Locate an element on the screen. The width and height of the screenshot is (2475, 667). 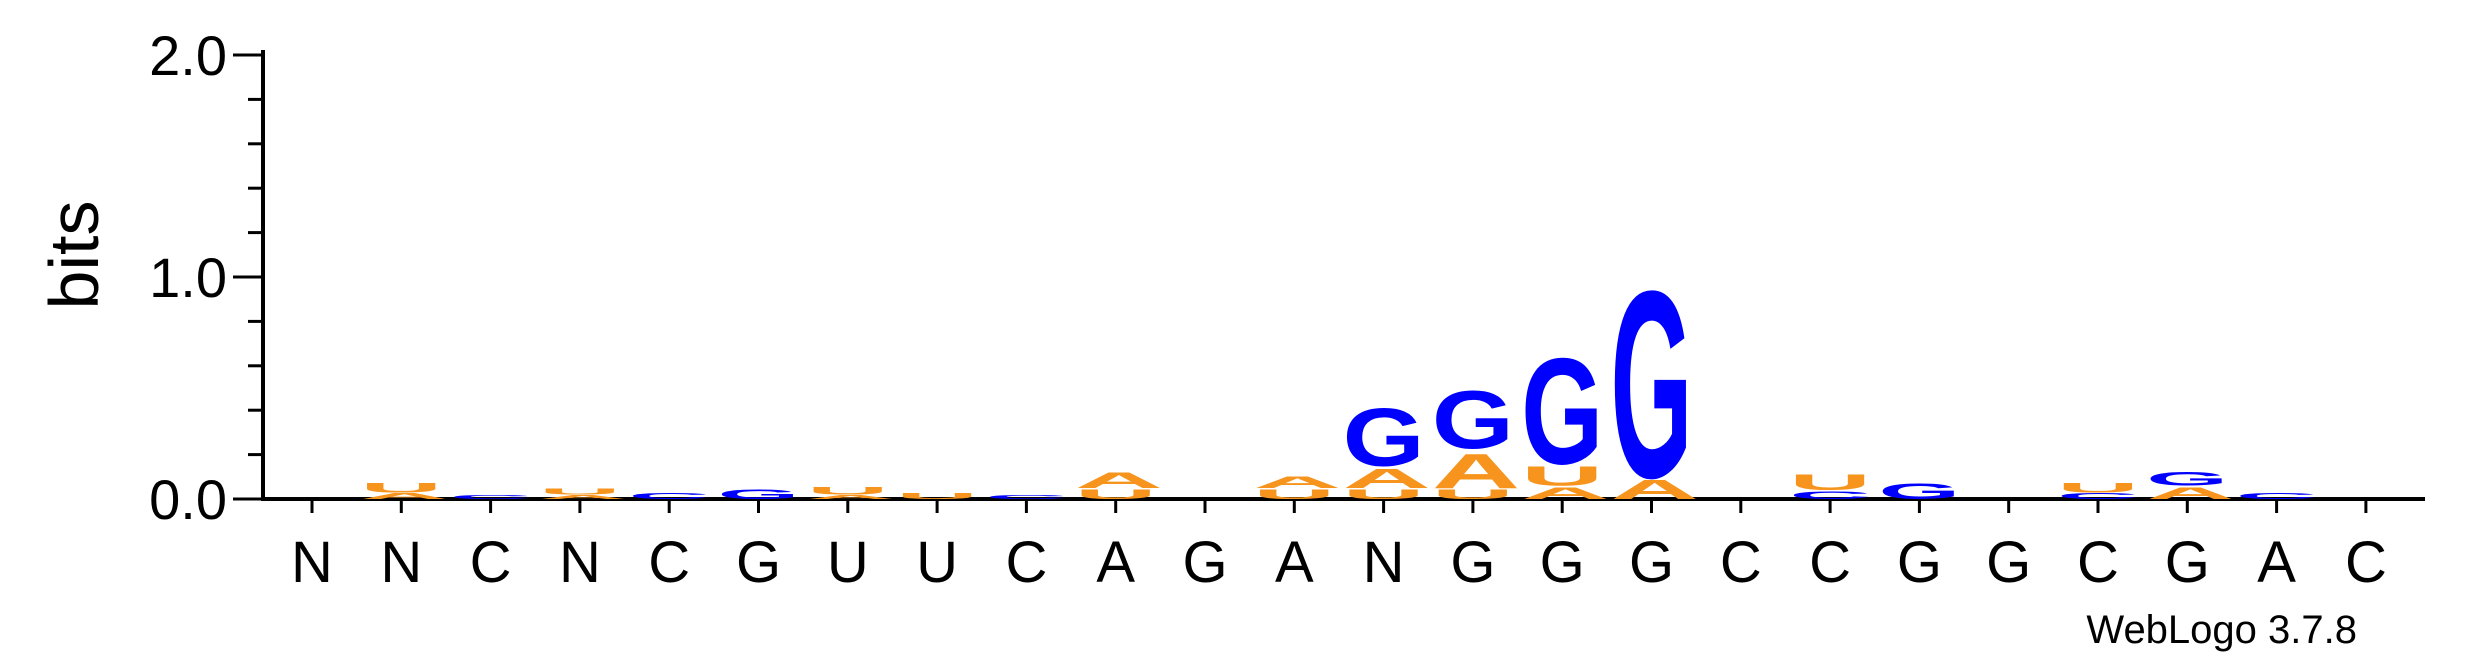
y-tick-label: 1.0 is located at coordinates (188, 277).